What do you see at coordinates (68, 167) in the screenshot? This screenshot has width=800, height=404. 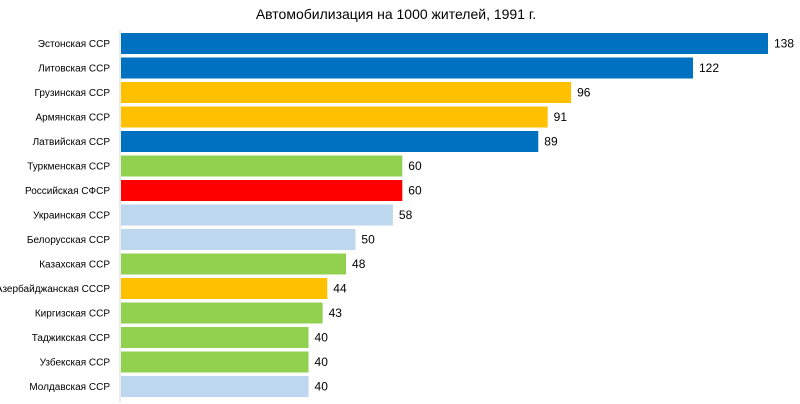 I see `category-label: Туркменская ССР` at bounding box center [68, 167].